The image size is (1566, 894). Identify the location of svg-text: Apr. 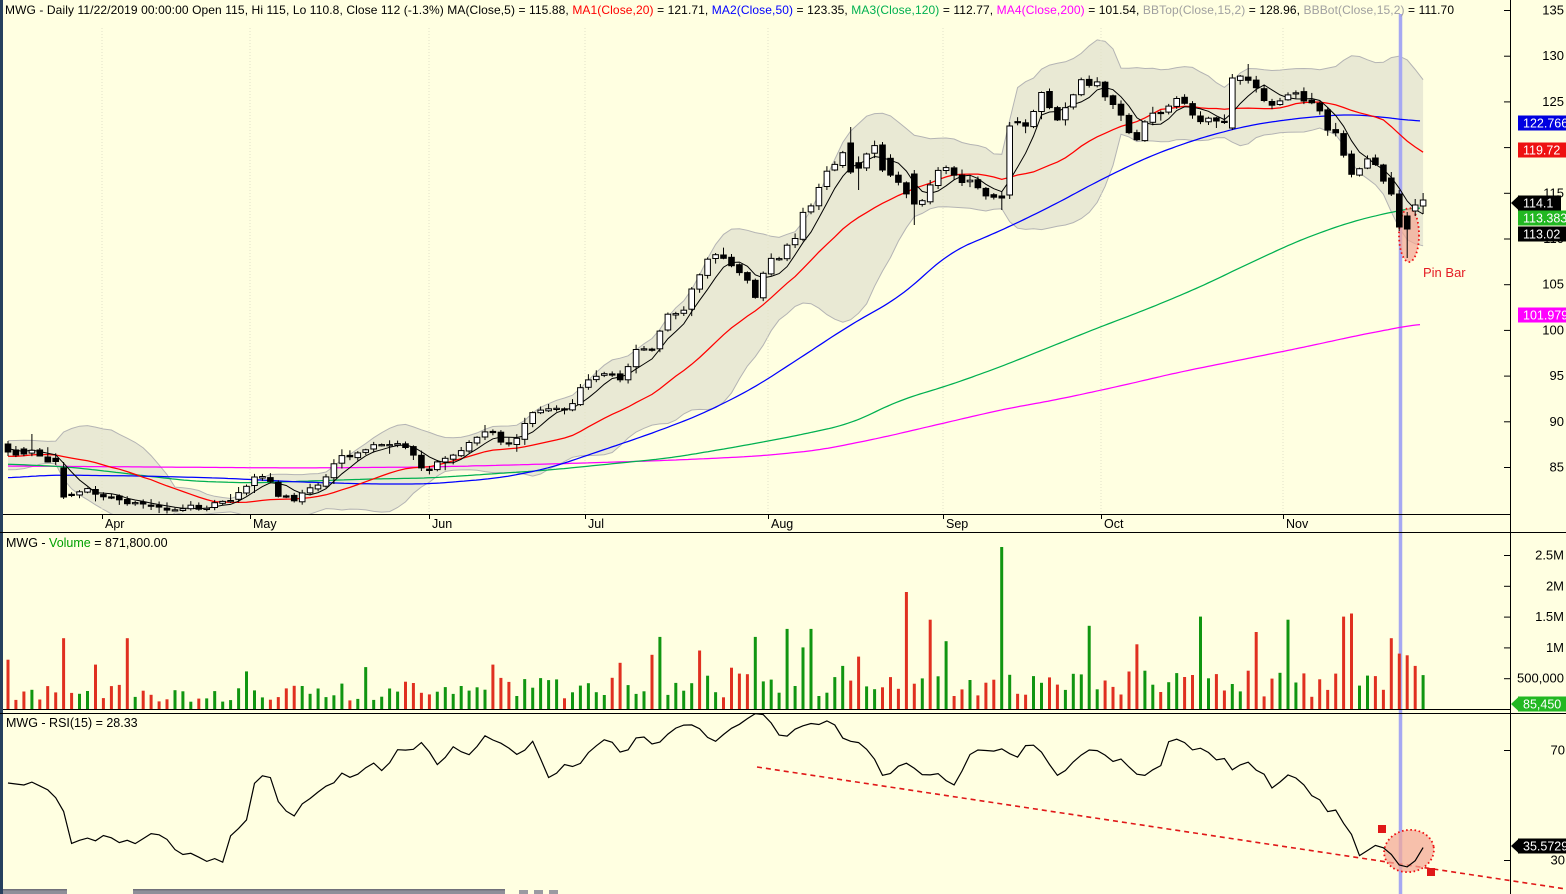
(114, 524).